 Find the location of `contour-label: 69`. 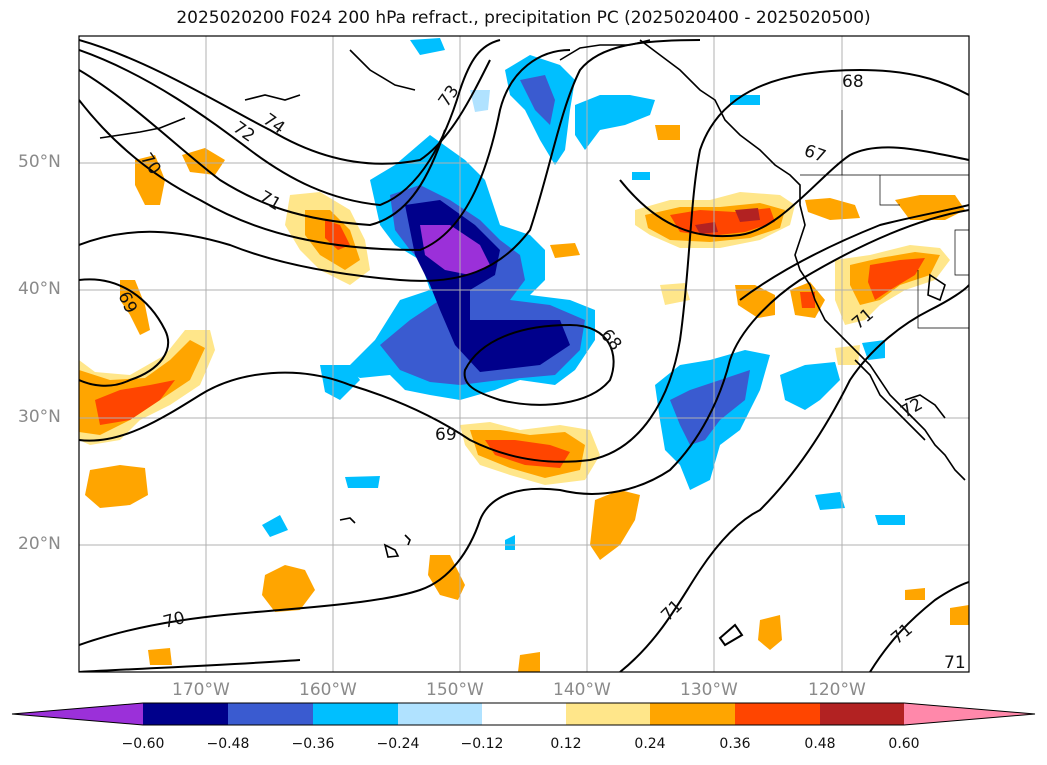

contour-label: 69 is located at coordinates (446, 435).